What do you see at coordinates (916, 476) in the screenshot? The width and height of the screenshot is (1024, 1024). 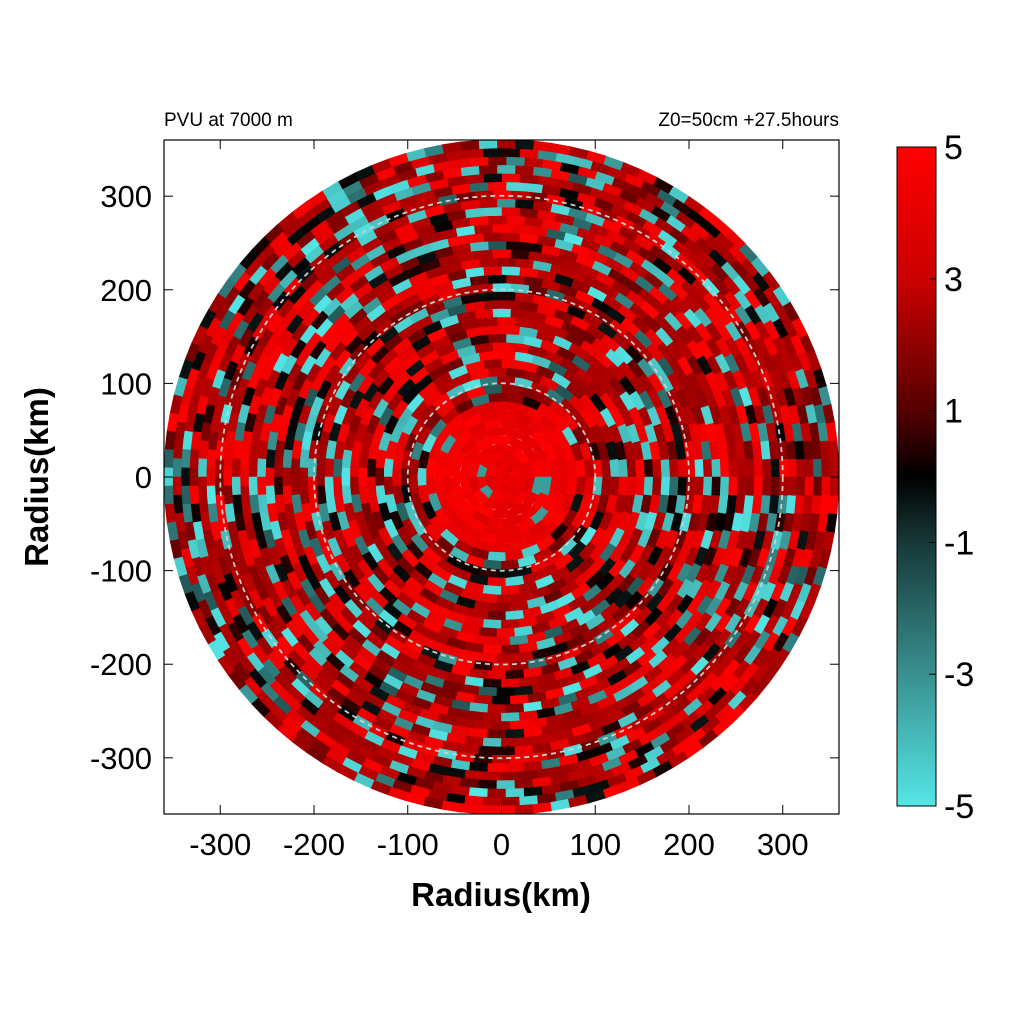 I see `colorbar-gradient` at bounding box center [916, 476].